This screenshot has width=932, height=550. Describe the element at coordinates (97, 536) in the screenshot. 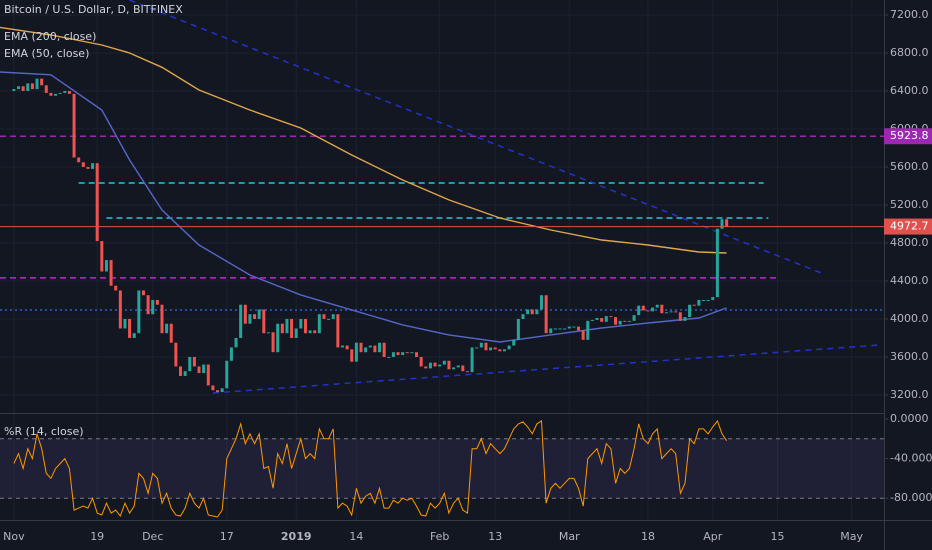

I see `time-tick-label: 19` at that location.